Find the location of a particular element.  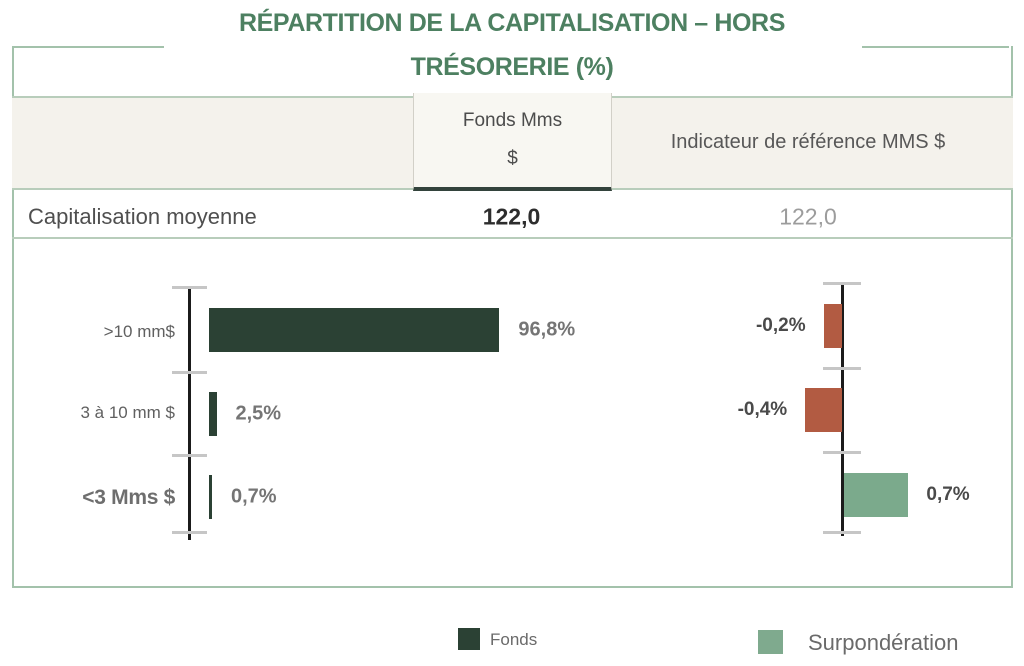

category-label-lt3: <3 Mms $ is located at coordinates (128, 497).